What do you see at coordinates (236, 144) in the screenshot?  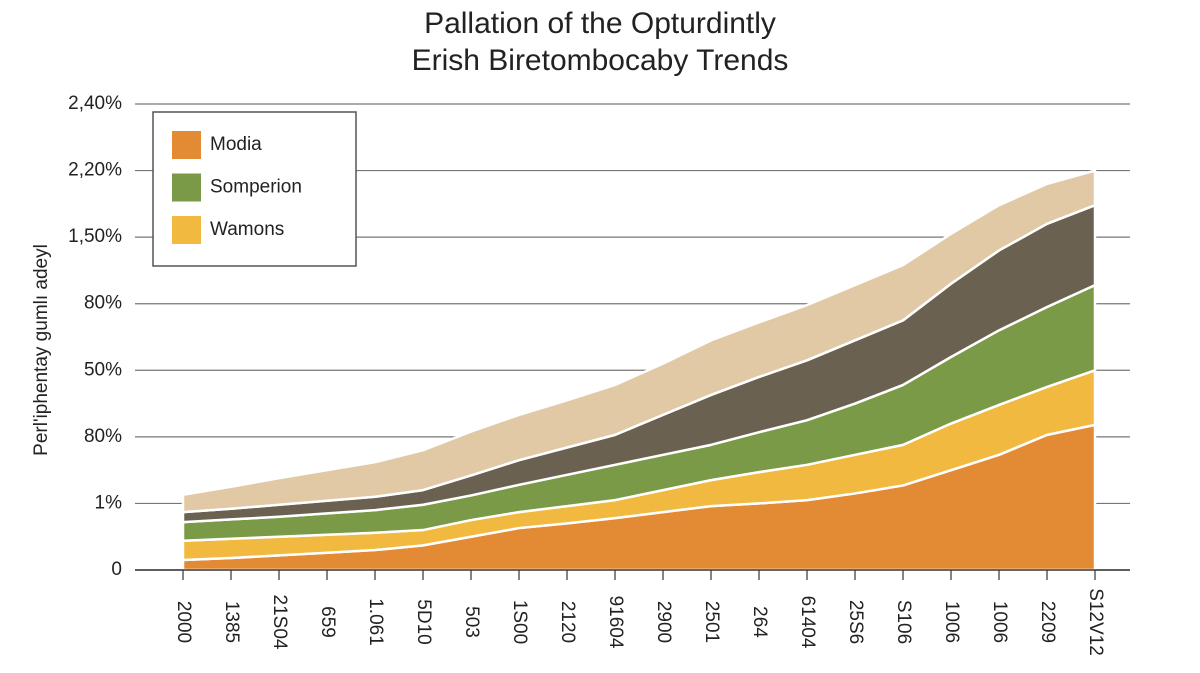 I see `legend-label: Modia` at bounding box center [236, 144].